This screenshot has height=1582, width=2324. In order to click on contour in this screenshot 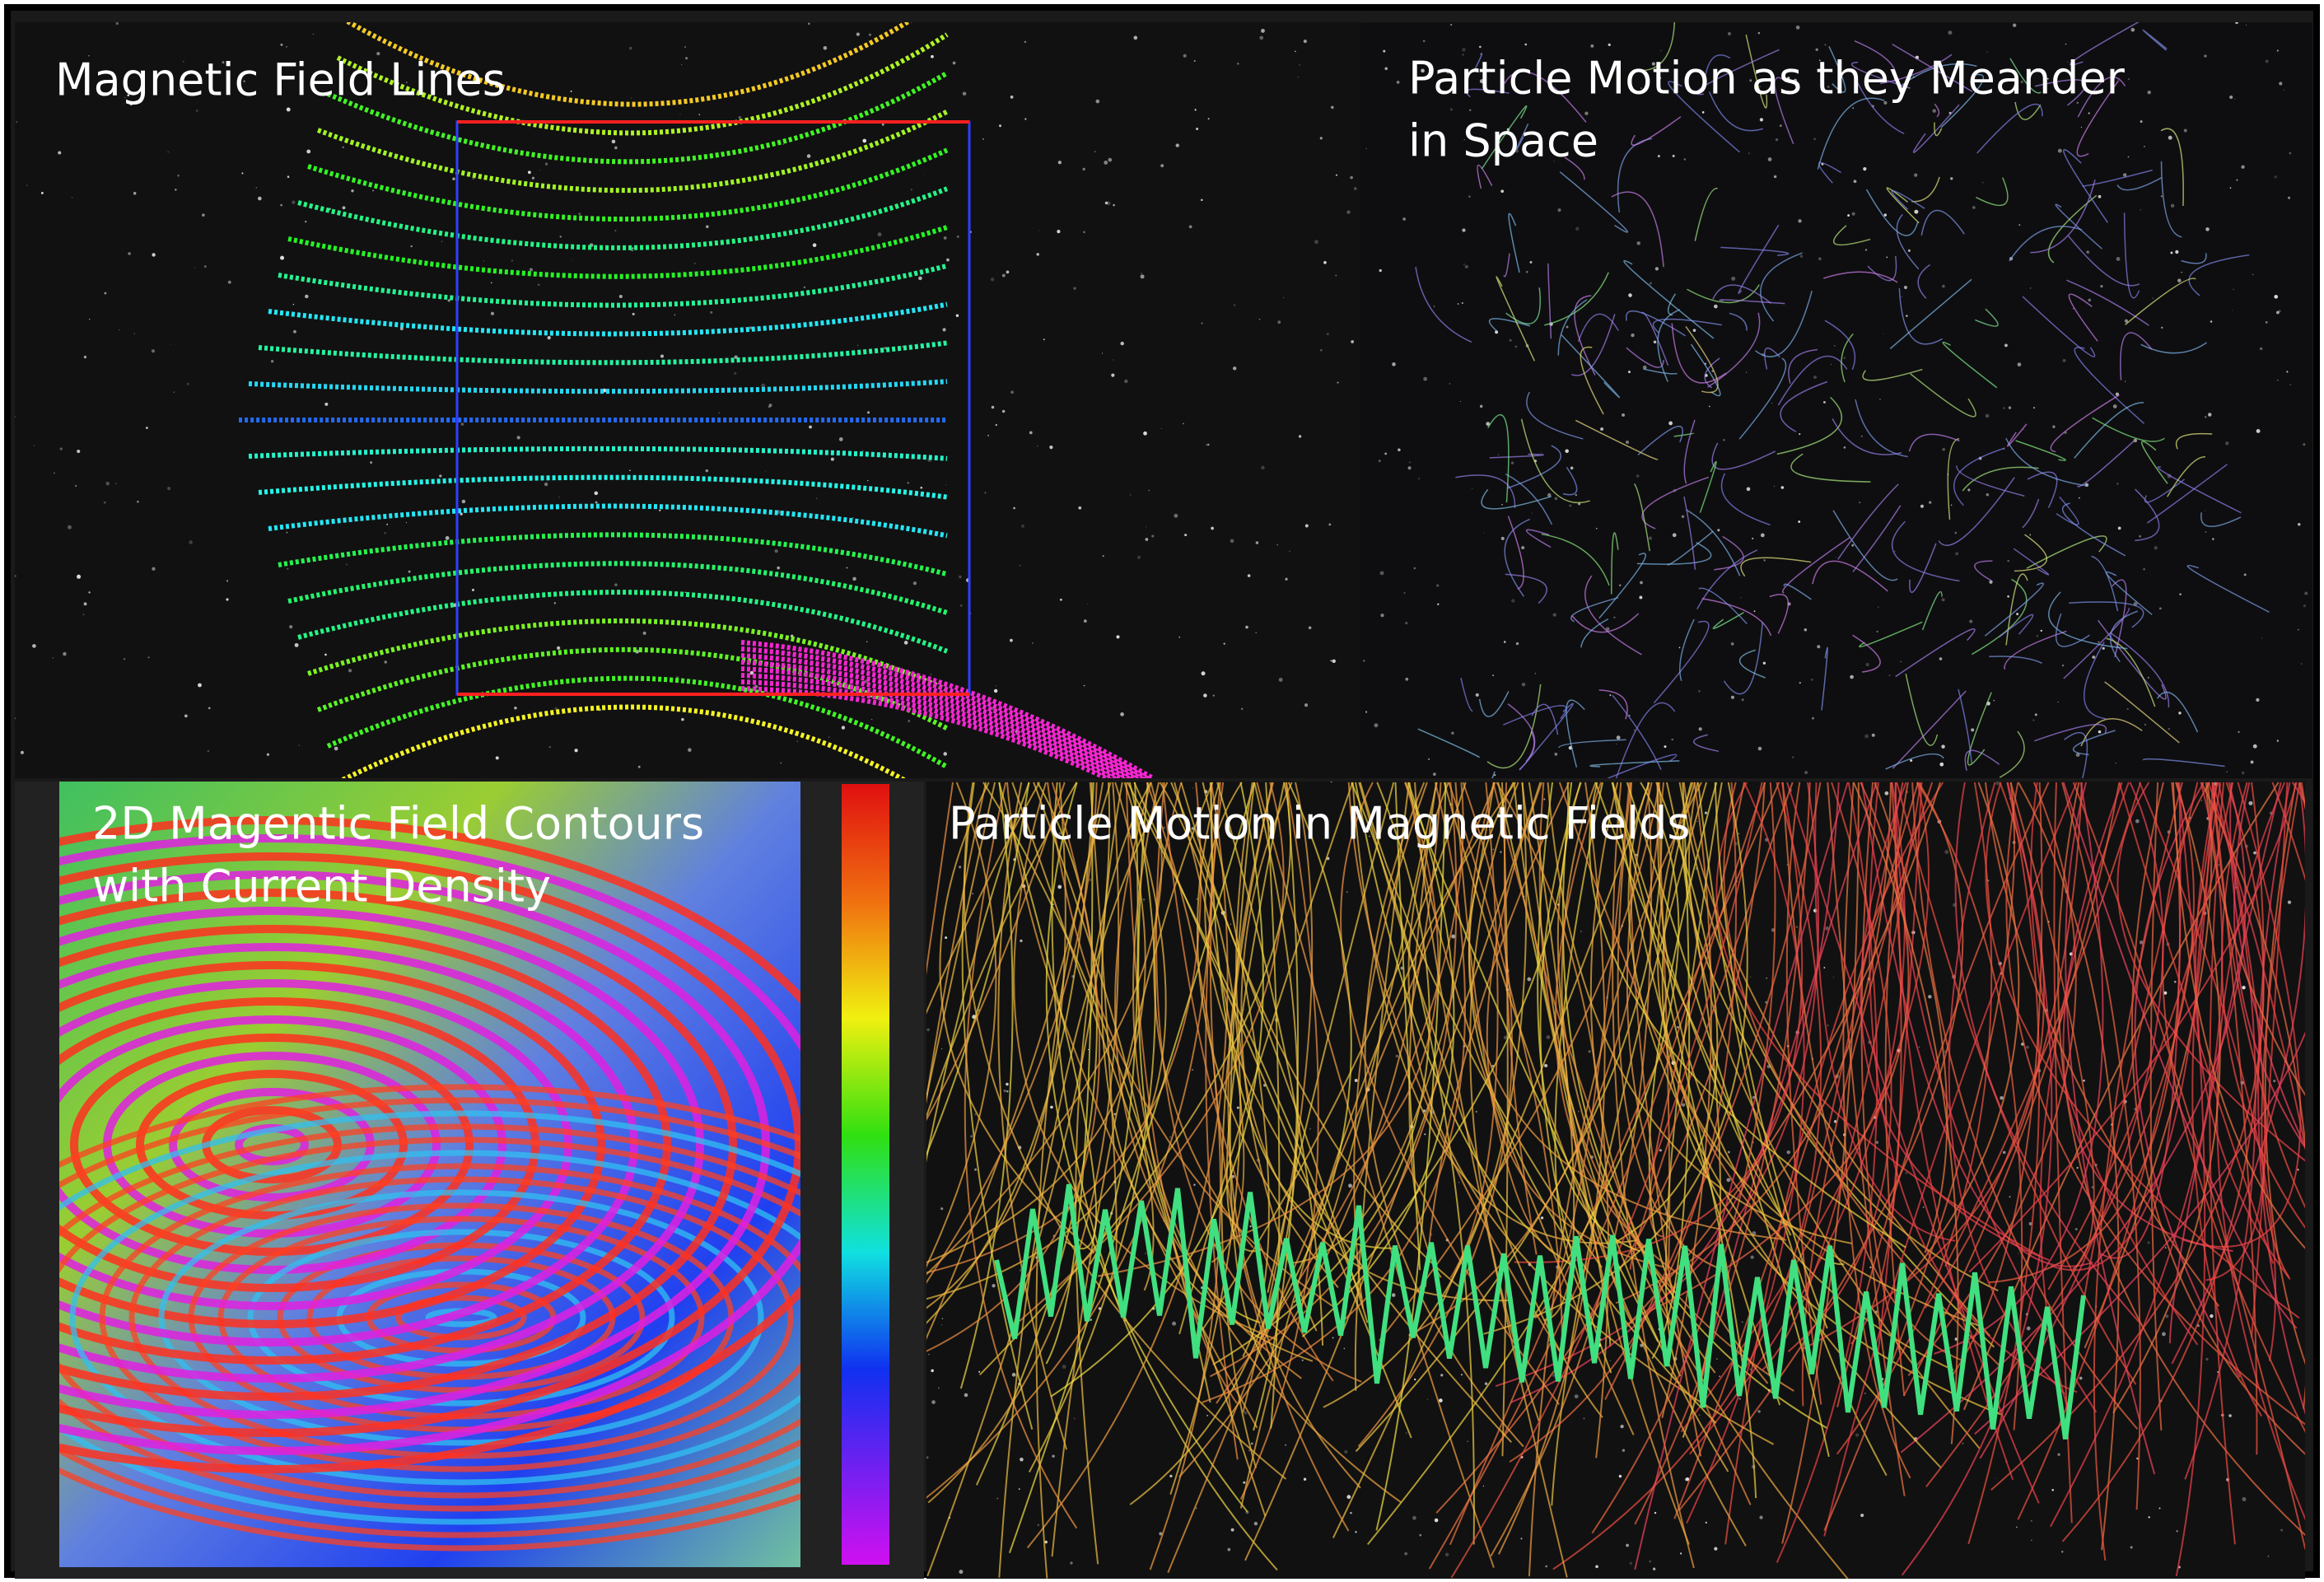, I will do `click(429, 1317)`.